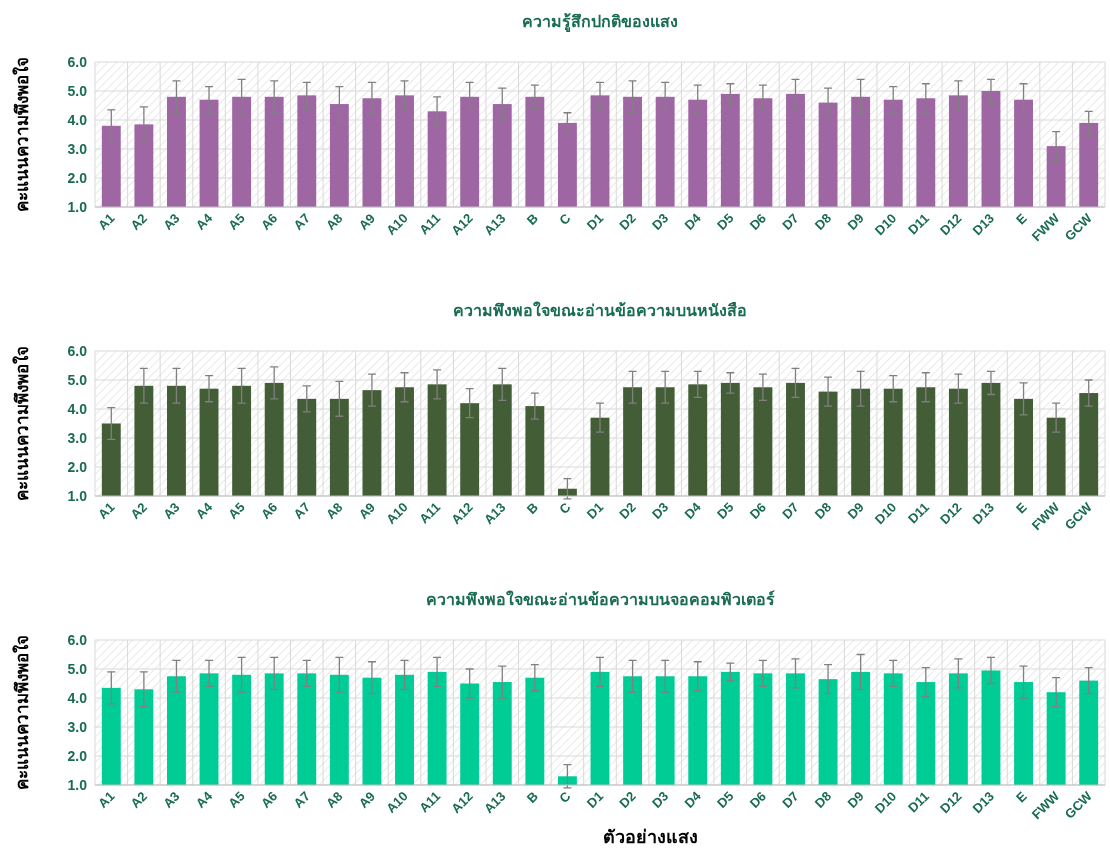  I want to click on x-axis-title: ตัวอย่างแสง, so click(650, 837).